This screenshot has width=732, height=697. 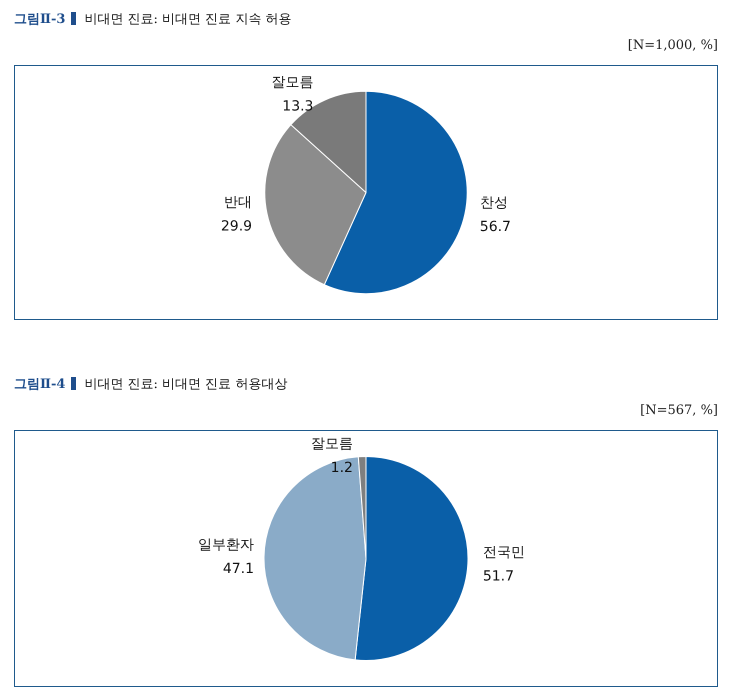 I want to click on data-label: 29.9, so click(x=236, y=226).